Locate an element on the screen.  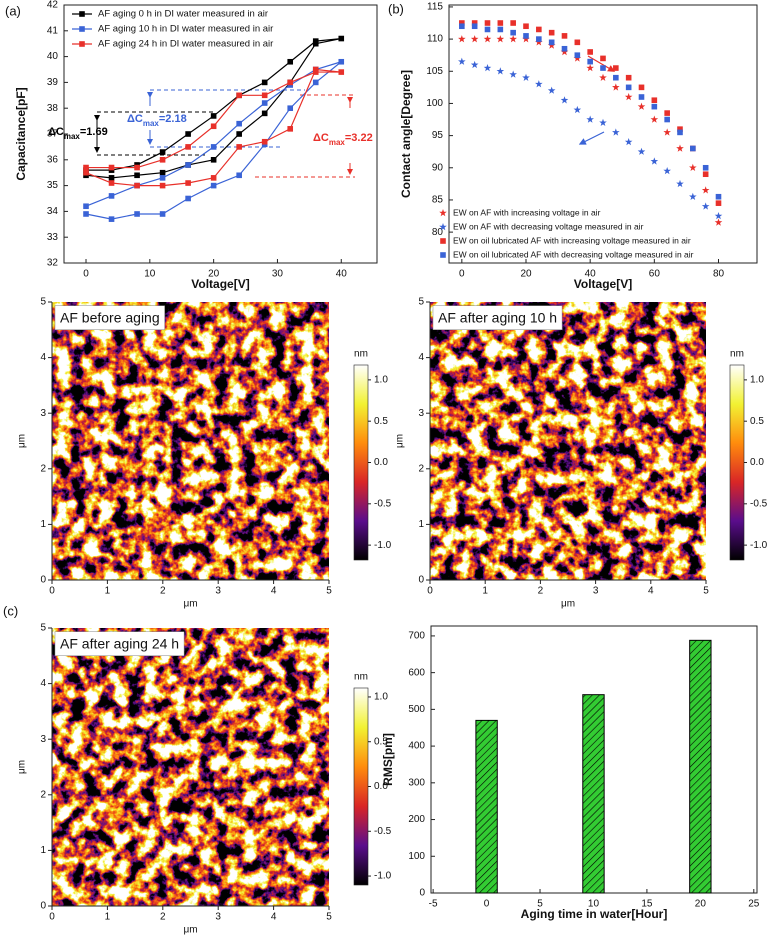
x-tick-label: 80 is located at coordinates (719, 274).